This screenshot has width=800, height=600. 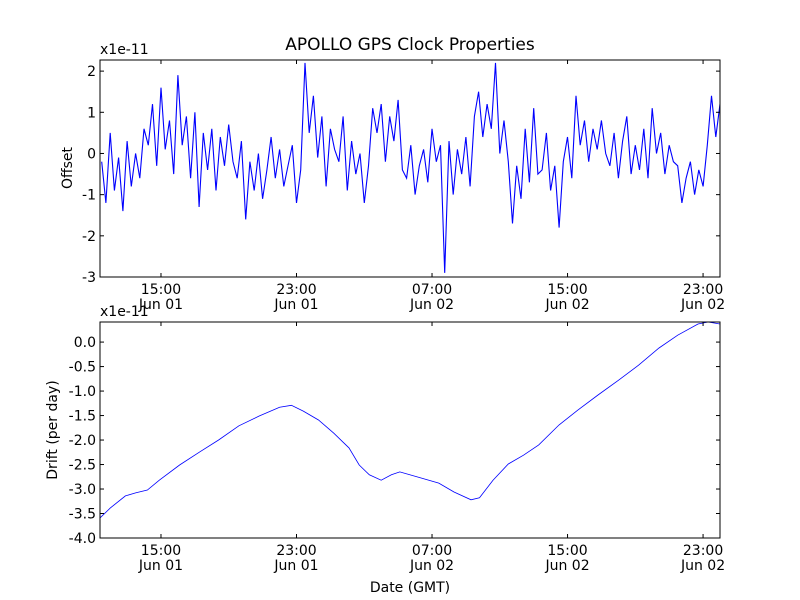 What do you see at coordinates (89, 278) in the screenshot?
I see `y-tick-label: -3` at bounding box center [89, 278].